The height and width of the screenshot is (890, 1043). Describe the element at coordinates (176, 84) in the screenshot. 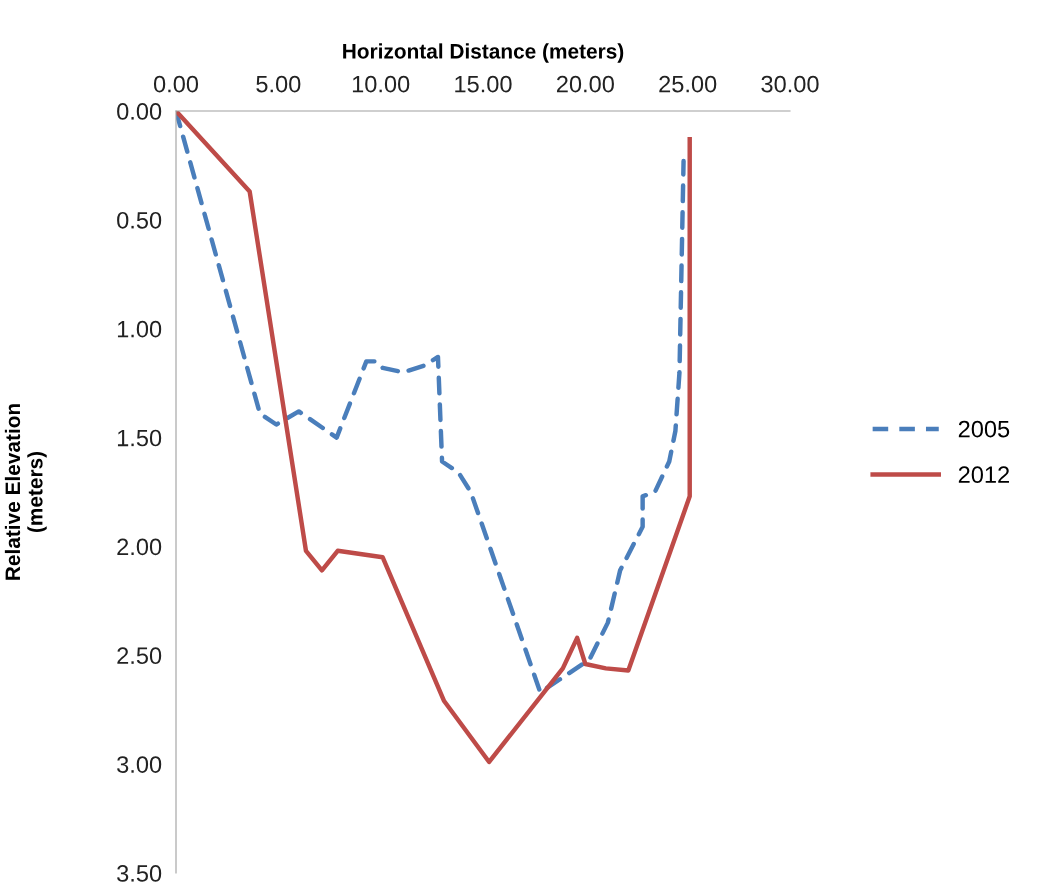

I see `x-tick-label: 0.00` at that location.